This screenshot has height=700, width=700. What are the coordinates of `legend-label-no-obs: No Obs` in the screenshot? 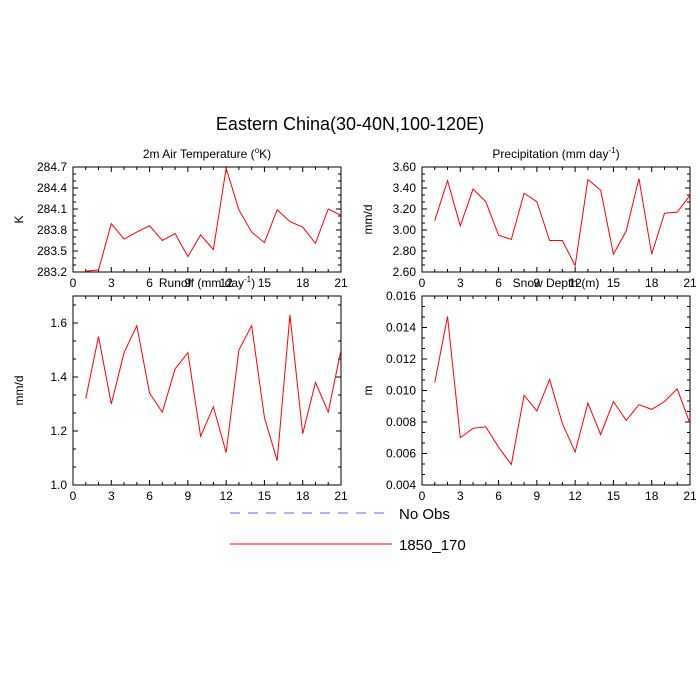 It's located at (424, 514).